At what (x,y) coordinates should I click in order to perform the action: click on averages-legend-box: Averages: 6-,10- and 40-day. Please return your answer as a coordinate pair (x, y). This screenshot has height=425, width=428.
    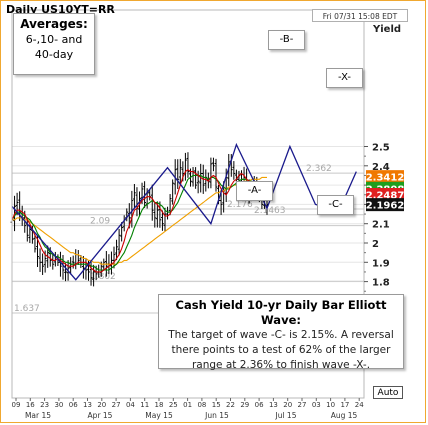
    Looking at the image, I should click on (54, 44).